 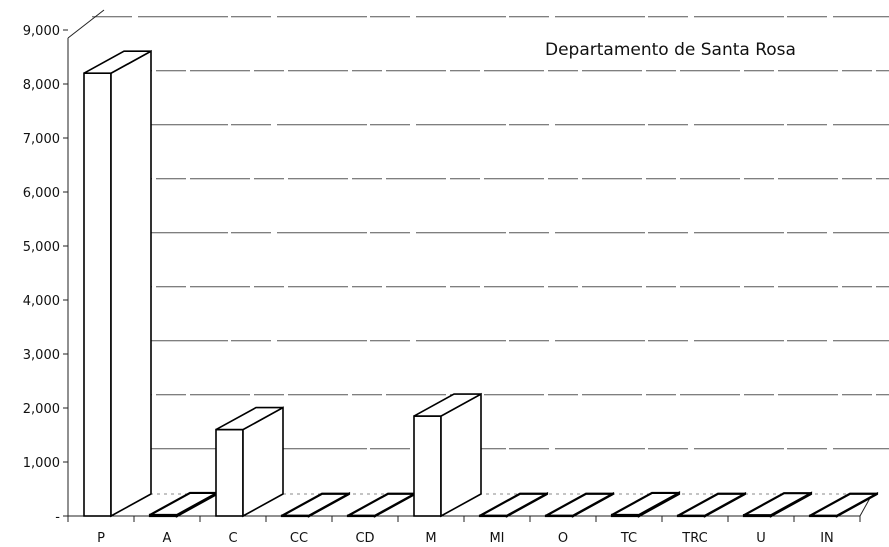 What do you see at coordinates (41, 85) in the screenshot?
I see `y-tick-label: 8,000` at bounding box center [41, 85].